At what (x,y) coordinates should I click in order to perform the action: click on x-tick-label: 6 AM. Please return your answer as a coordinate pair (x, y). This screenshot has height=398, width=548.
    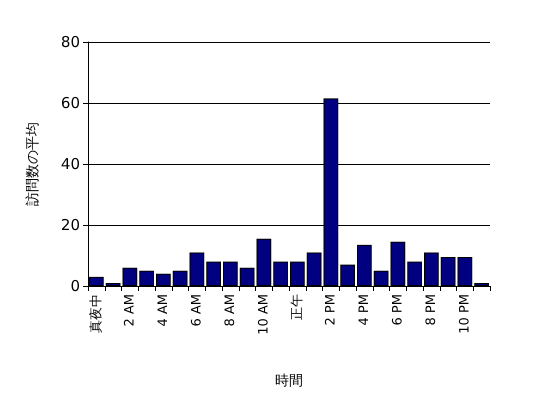
    Looking at the image, I should click on (196, 310).